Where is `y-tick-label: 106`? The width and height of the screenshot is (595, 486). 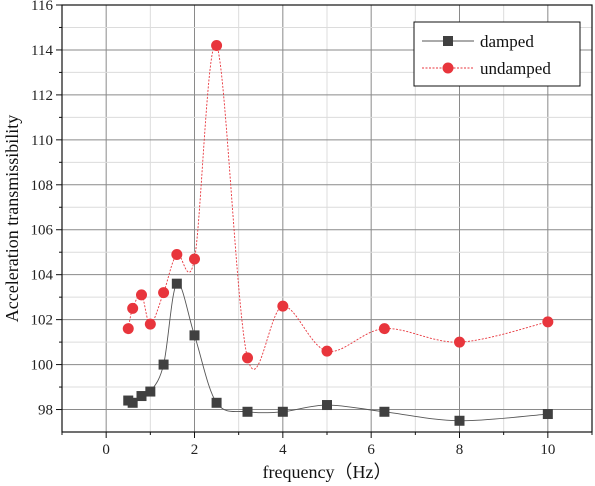
y-tick-label: 106 is located at coordinates (42, 231).